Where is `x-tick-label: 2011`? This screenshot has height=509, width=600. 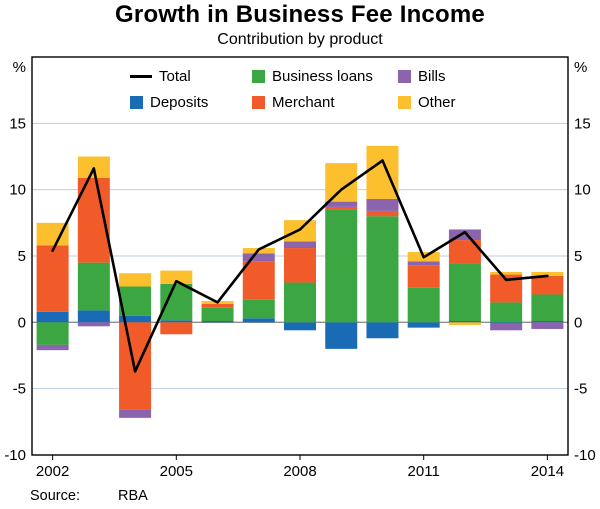
x-tick-label: 2011 is located at coordinates (424, 471).